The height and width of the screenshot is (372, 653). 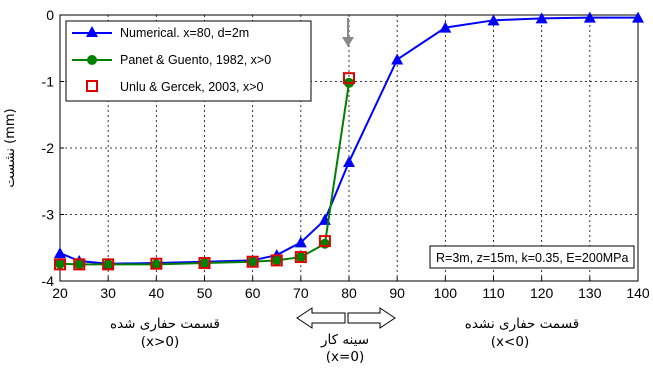 I want to click on y-axis-ticks: 0 -1 -2 -3 -4, so click(x=53, y=148).